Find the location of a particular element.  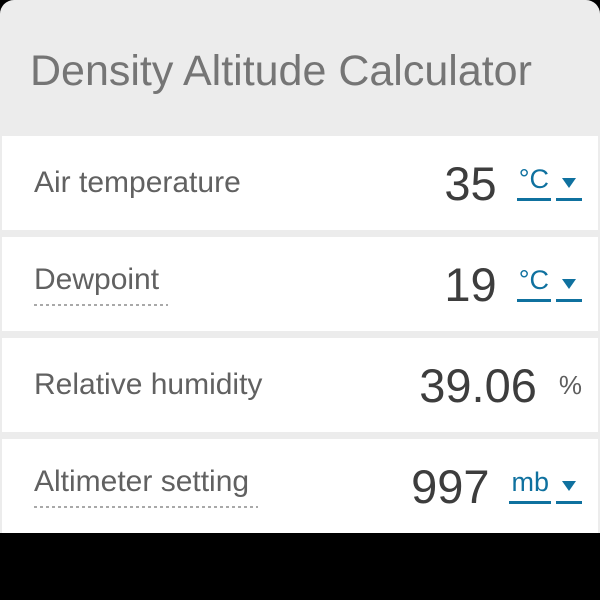

dewpoint-unit-dropdown: °C is located at coordinates (549, 284).